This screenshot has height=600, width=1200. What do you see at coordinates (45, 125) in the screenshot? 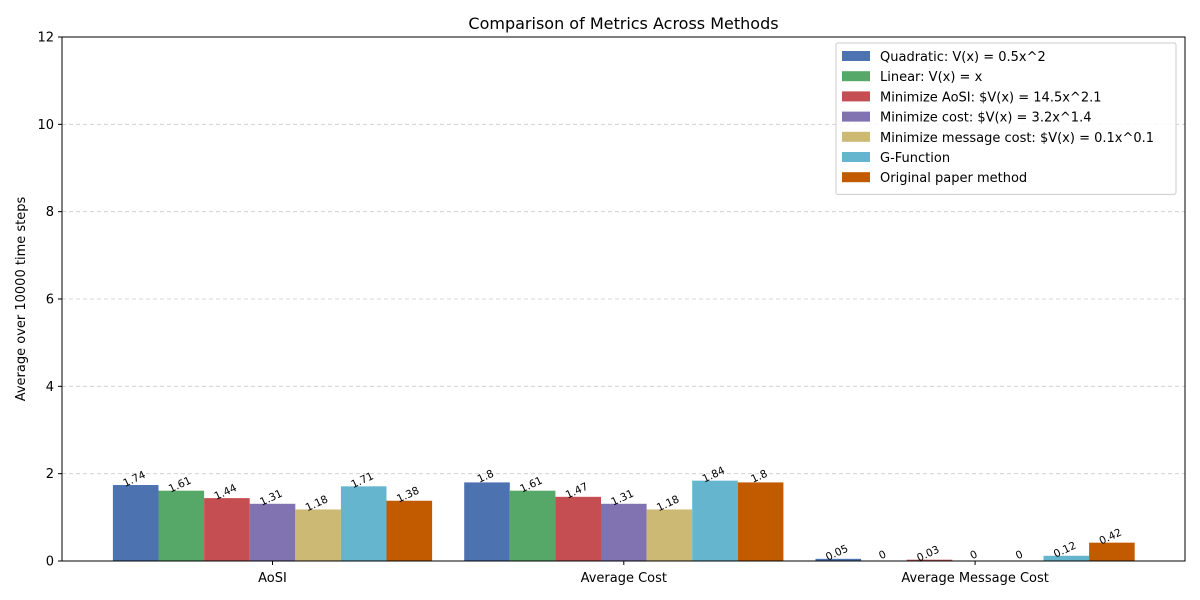
I see `y-tick-label: 10` at bounding box center [45, 125].